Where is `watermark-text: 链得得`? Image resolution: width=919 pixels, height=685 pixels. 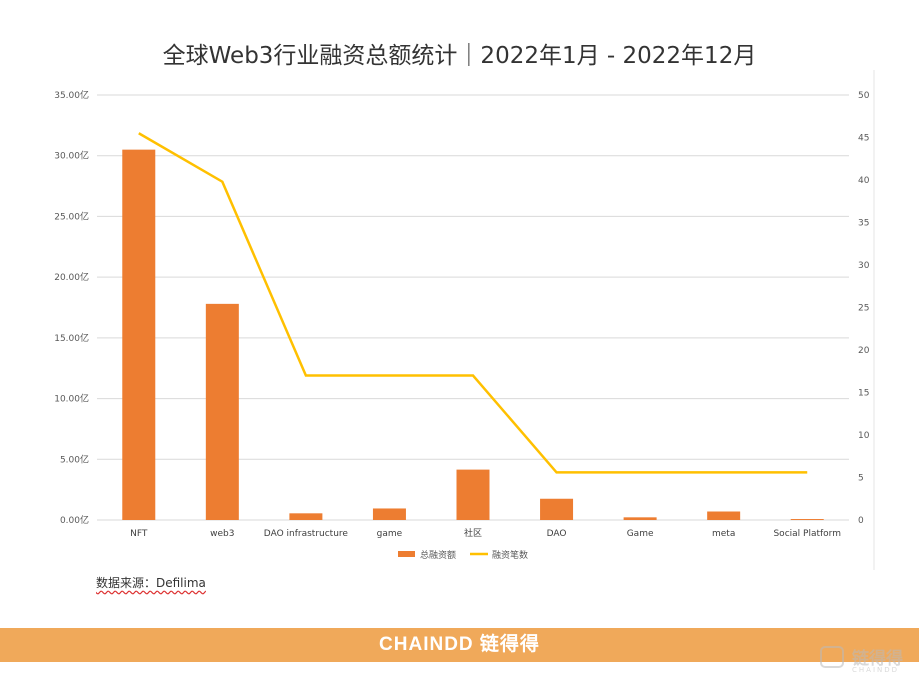 watermark-text: 链得得 is located at coordinates (877, 659).